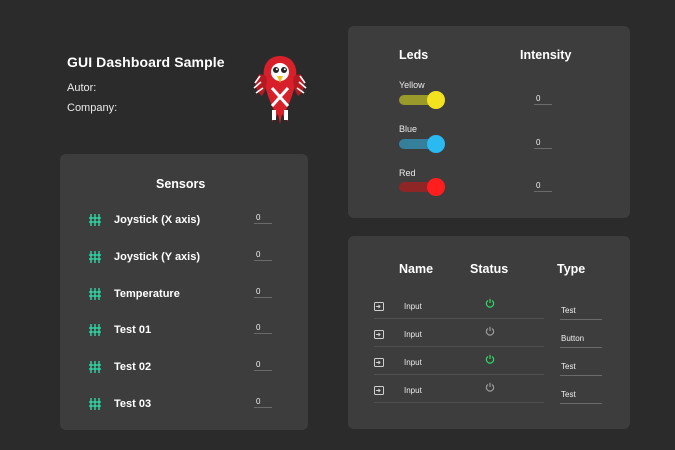  I want to click on company-label: Company:, so click(92, 108).